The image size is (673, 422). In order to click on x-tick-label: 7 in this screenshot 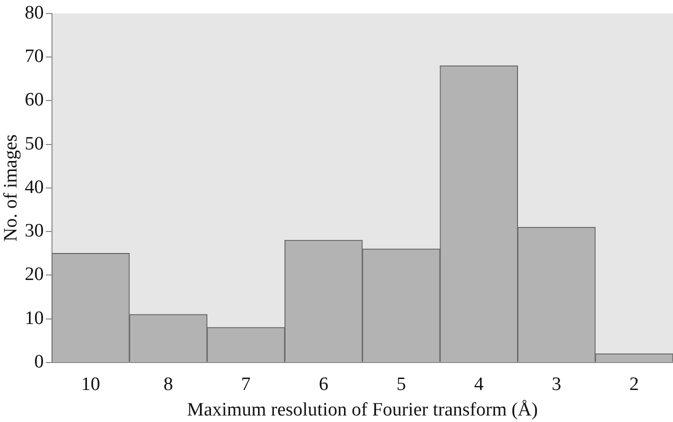, I will do `click(246, 384)`.